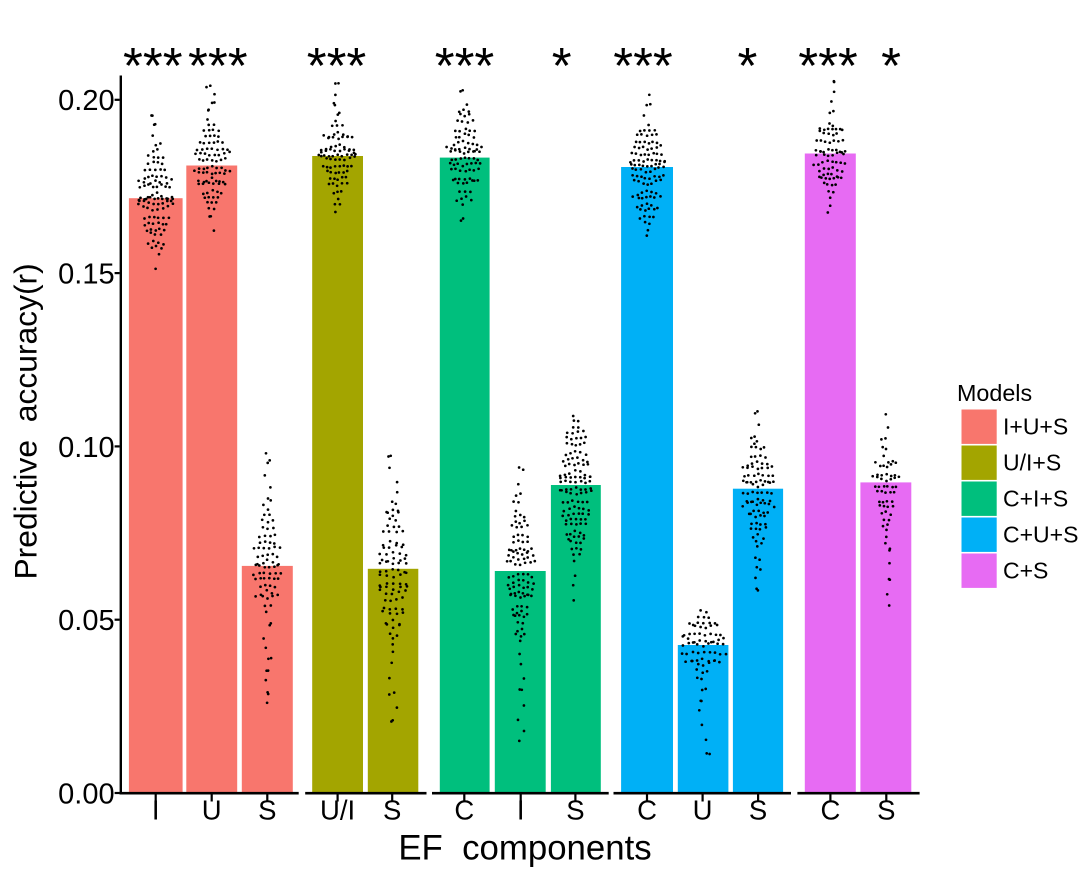 The height and width of the screenshot is (880, 1080). What do you see at coordinates (994, 393) in the screenshot?
I see `svg-text: Models` at bounding box center [994, 393].